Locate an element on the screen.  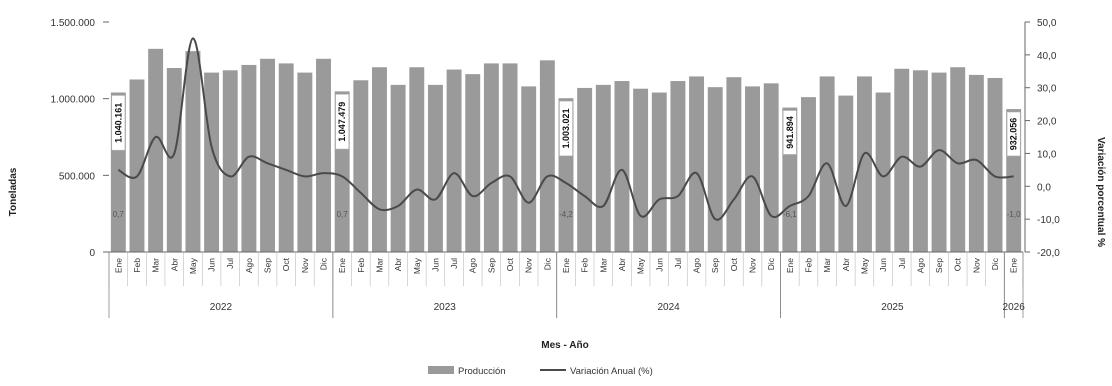
y2-tick-label: -10,0 is located at coordinates (1048, 220).